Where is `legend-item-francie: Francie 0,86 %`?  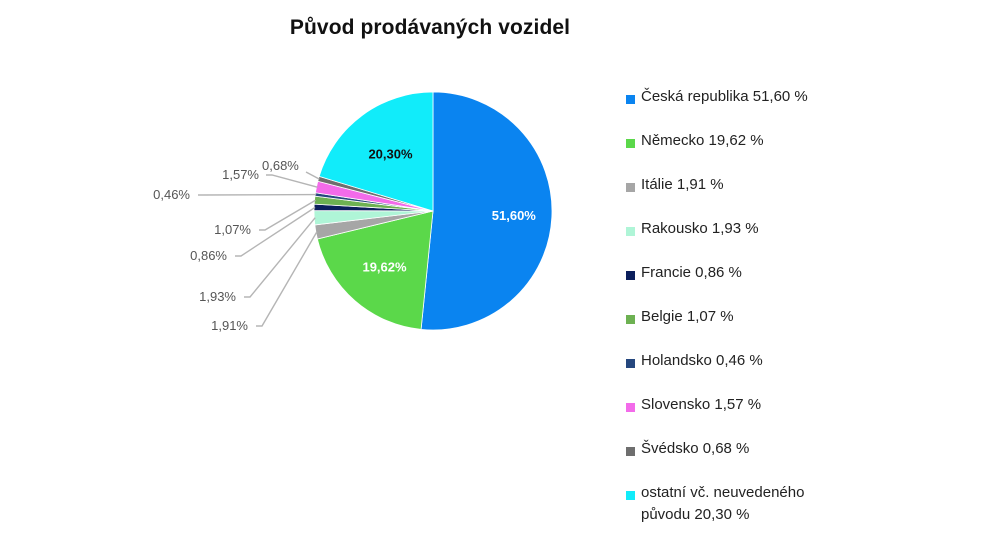 legend-item-francie: Francie 0,86 % is located at coordinates (771, 274).